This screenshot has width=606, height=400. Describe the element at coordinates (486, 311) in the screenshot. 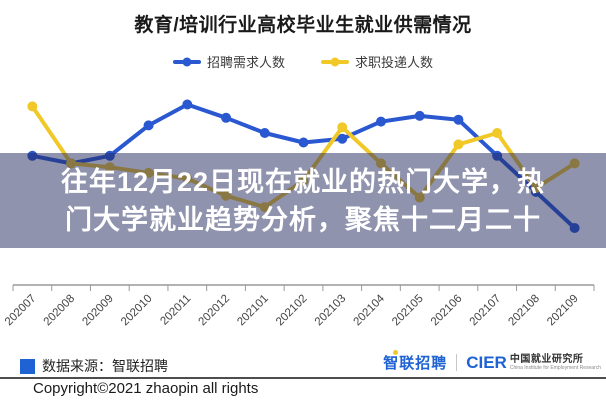

I see `x-axis-label: 202107` at that location.